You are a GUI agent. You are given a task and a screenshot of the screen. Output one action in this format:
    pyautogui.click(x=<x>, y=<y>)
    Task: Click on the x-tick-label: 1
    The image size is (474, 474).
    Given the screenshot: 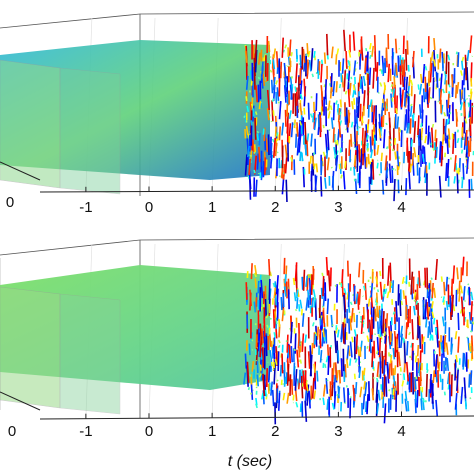 What is the action you would take?
    pyautogui.click(x=212, y=207)
    